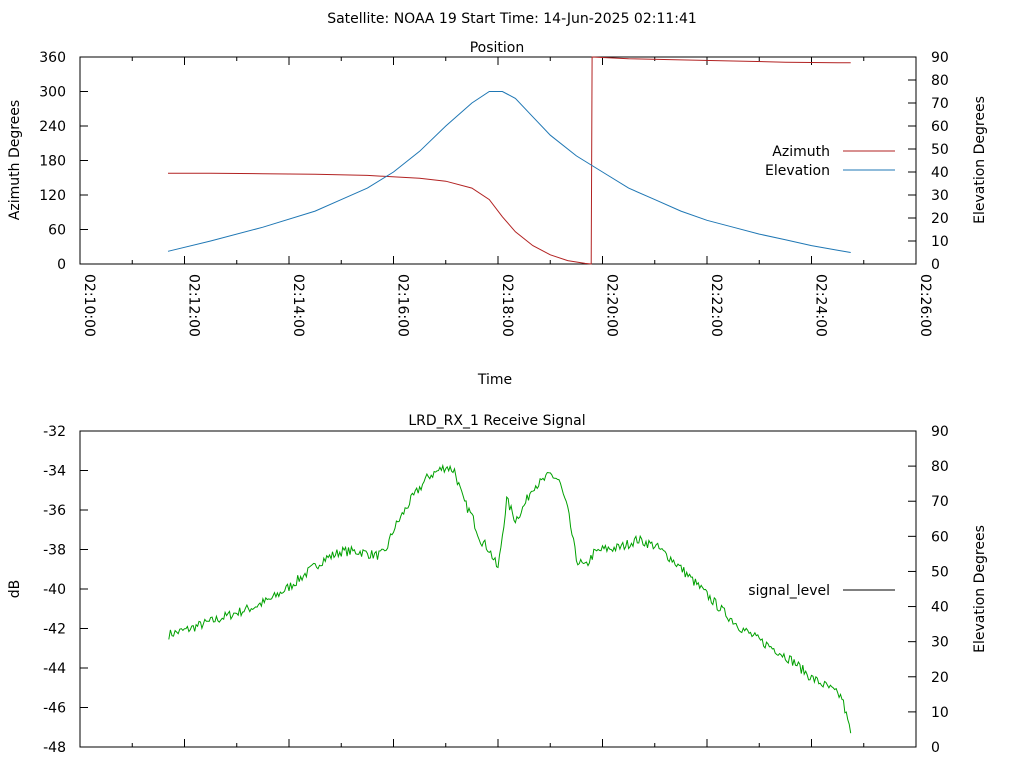 This screenshot has height=768, width=1024. Describe the element at coordinates (54, 472) in the screenshot. I see `signal-y-tick-label: -34` at that location.